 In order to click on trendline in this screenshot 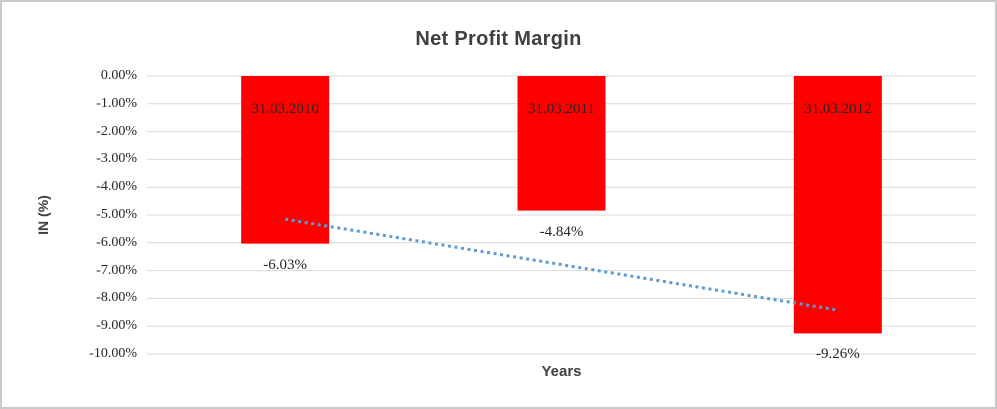, I will do `click(561, 264)`.